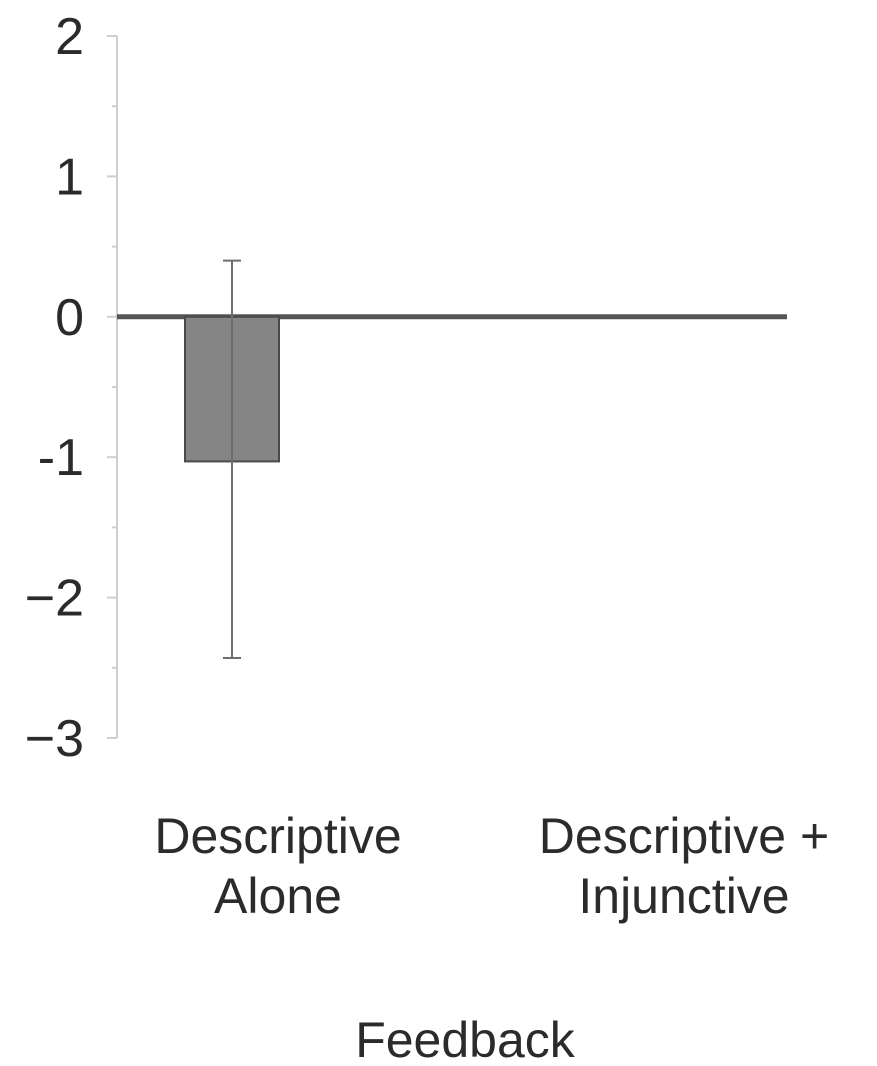 The image size is (877, 1066). What do you see at coordinates (54, 599) in the screenshot?
I see `y-tick-label: −2` at bounding box center [54, 599].